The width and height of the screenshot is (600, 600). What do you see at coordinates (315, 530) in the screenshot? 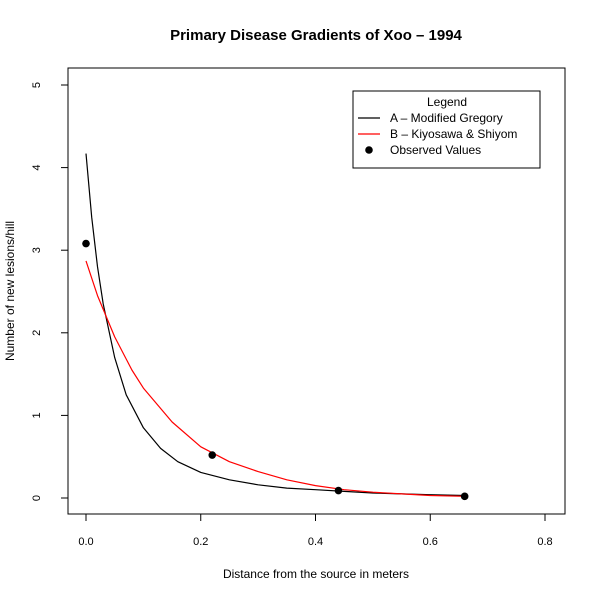
I see `x-axis: 0.0 0.2 0.4 0.6 0.8` at bounding box center [315, 530].